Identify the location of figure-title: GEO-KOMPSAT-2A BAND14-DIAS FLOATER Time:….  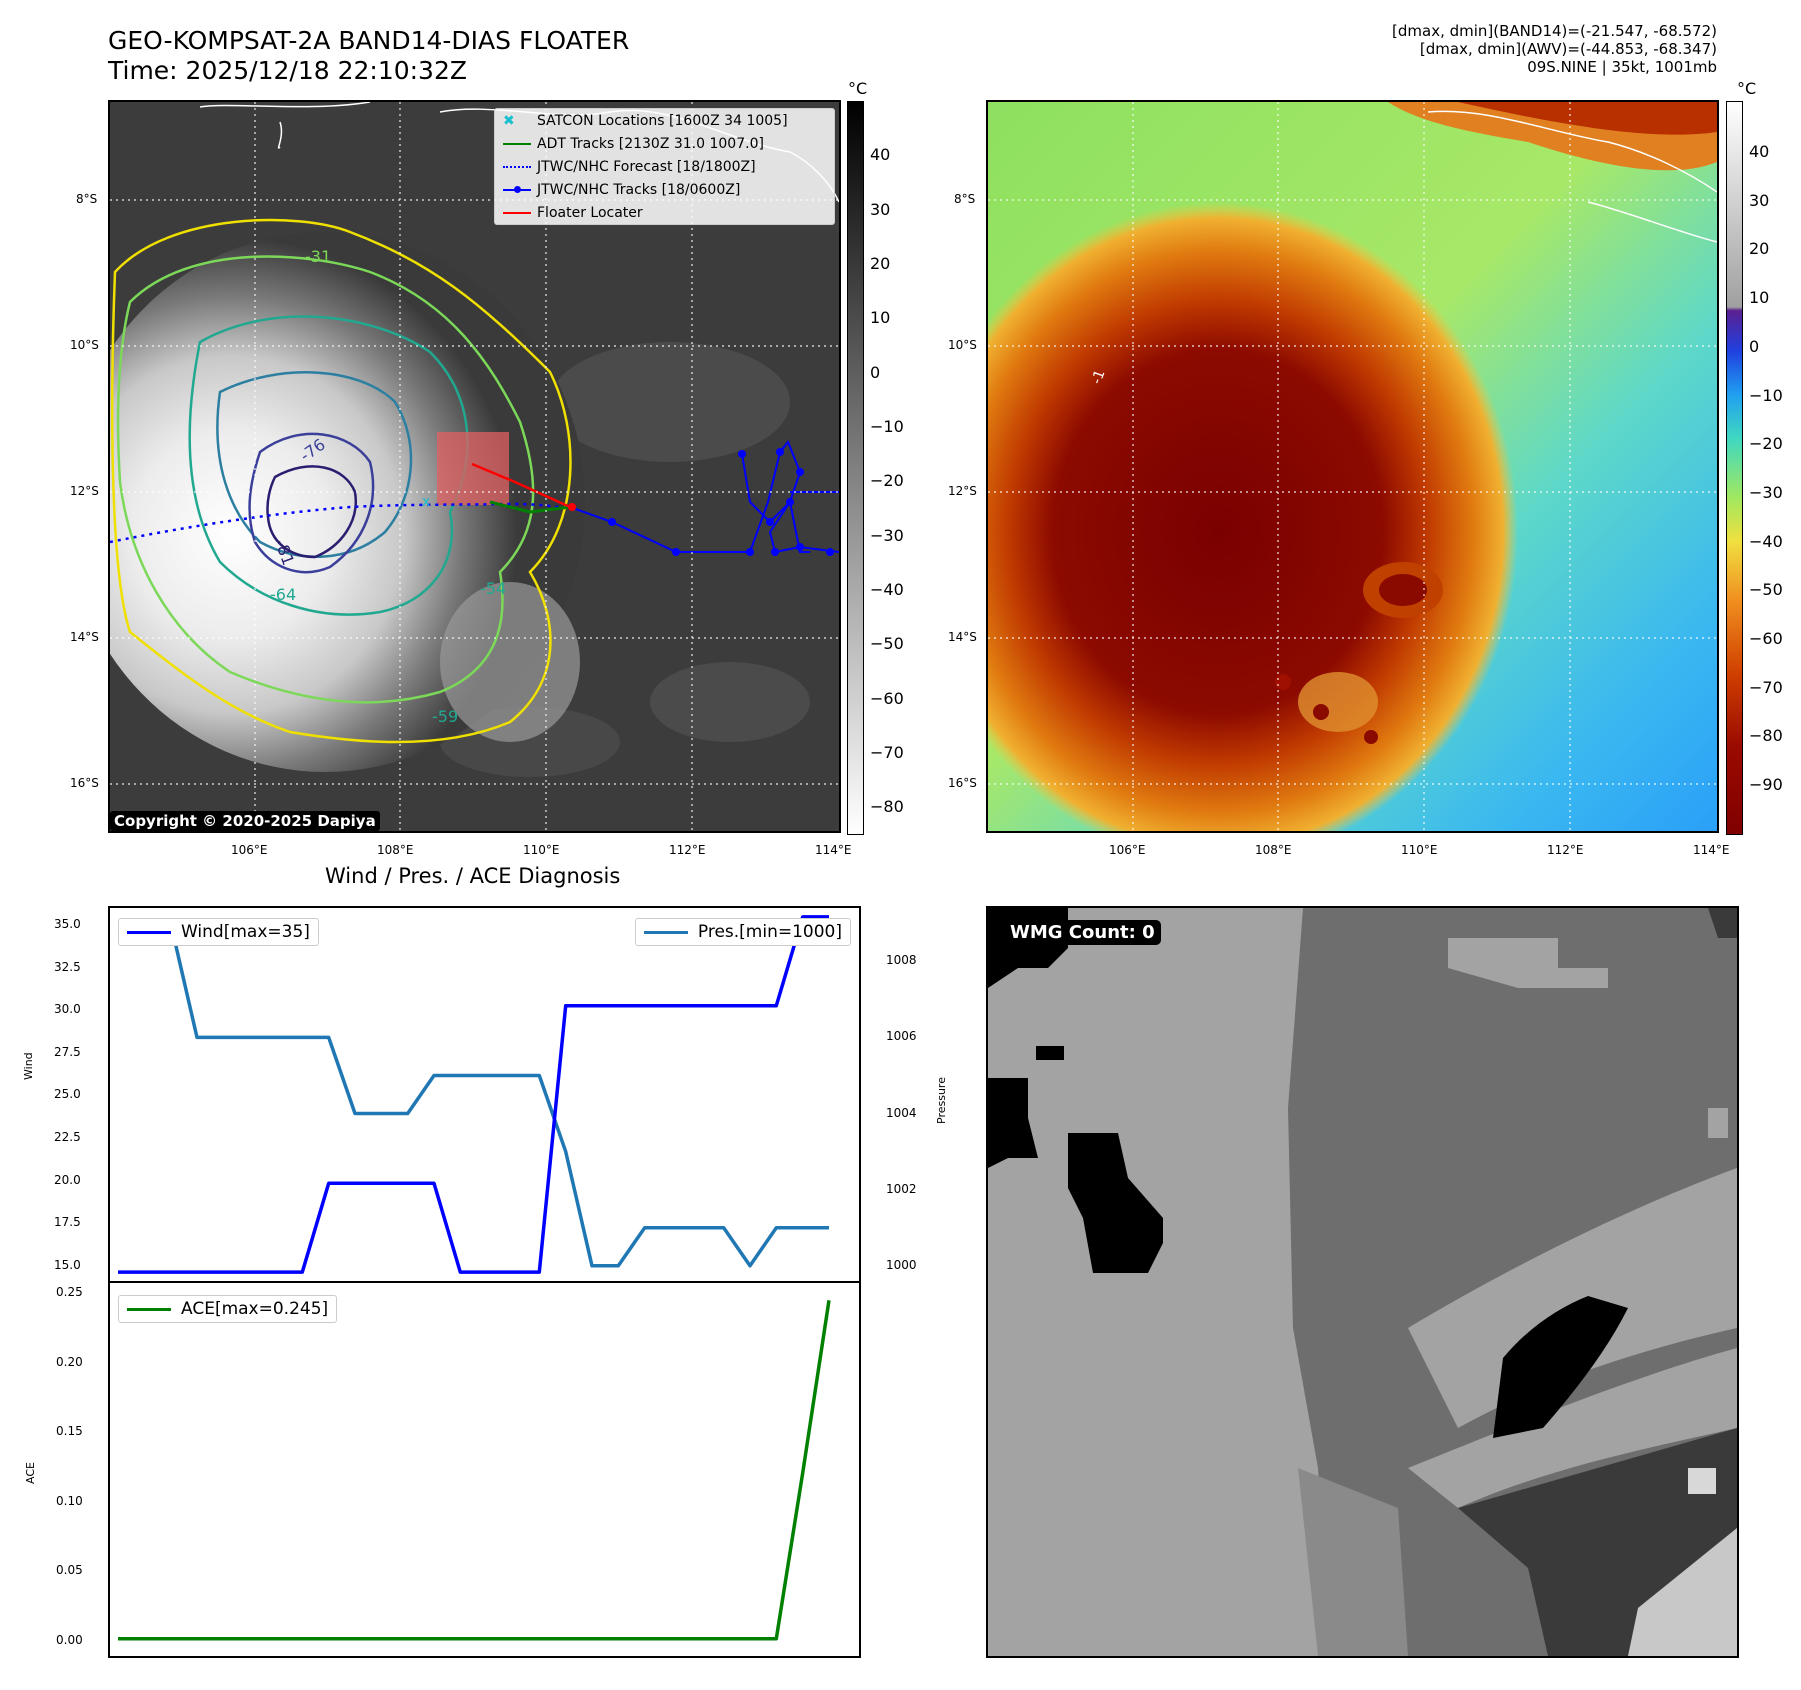
(368, 56).